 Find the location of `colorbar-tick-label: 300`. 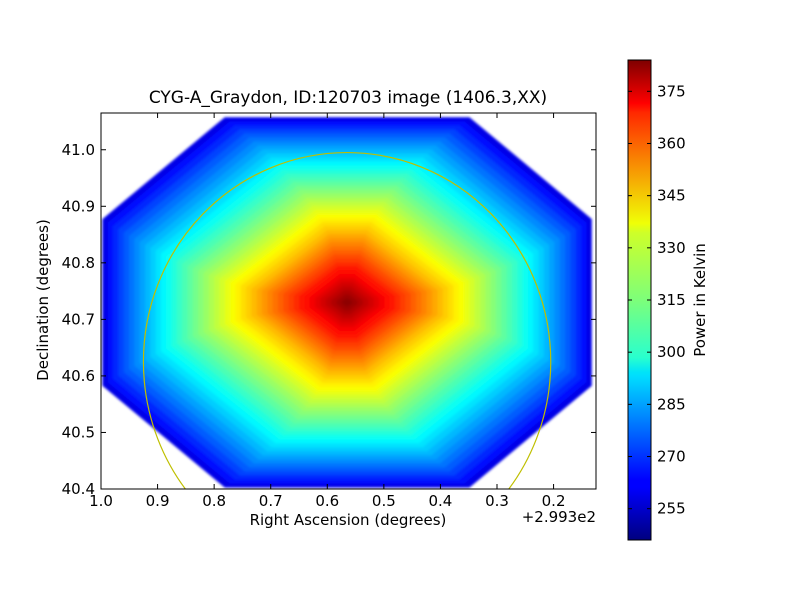

colorbar-tick-label: 300 is located at coordinates (671, 352).